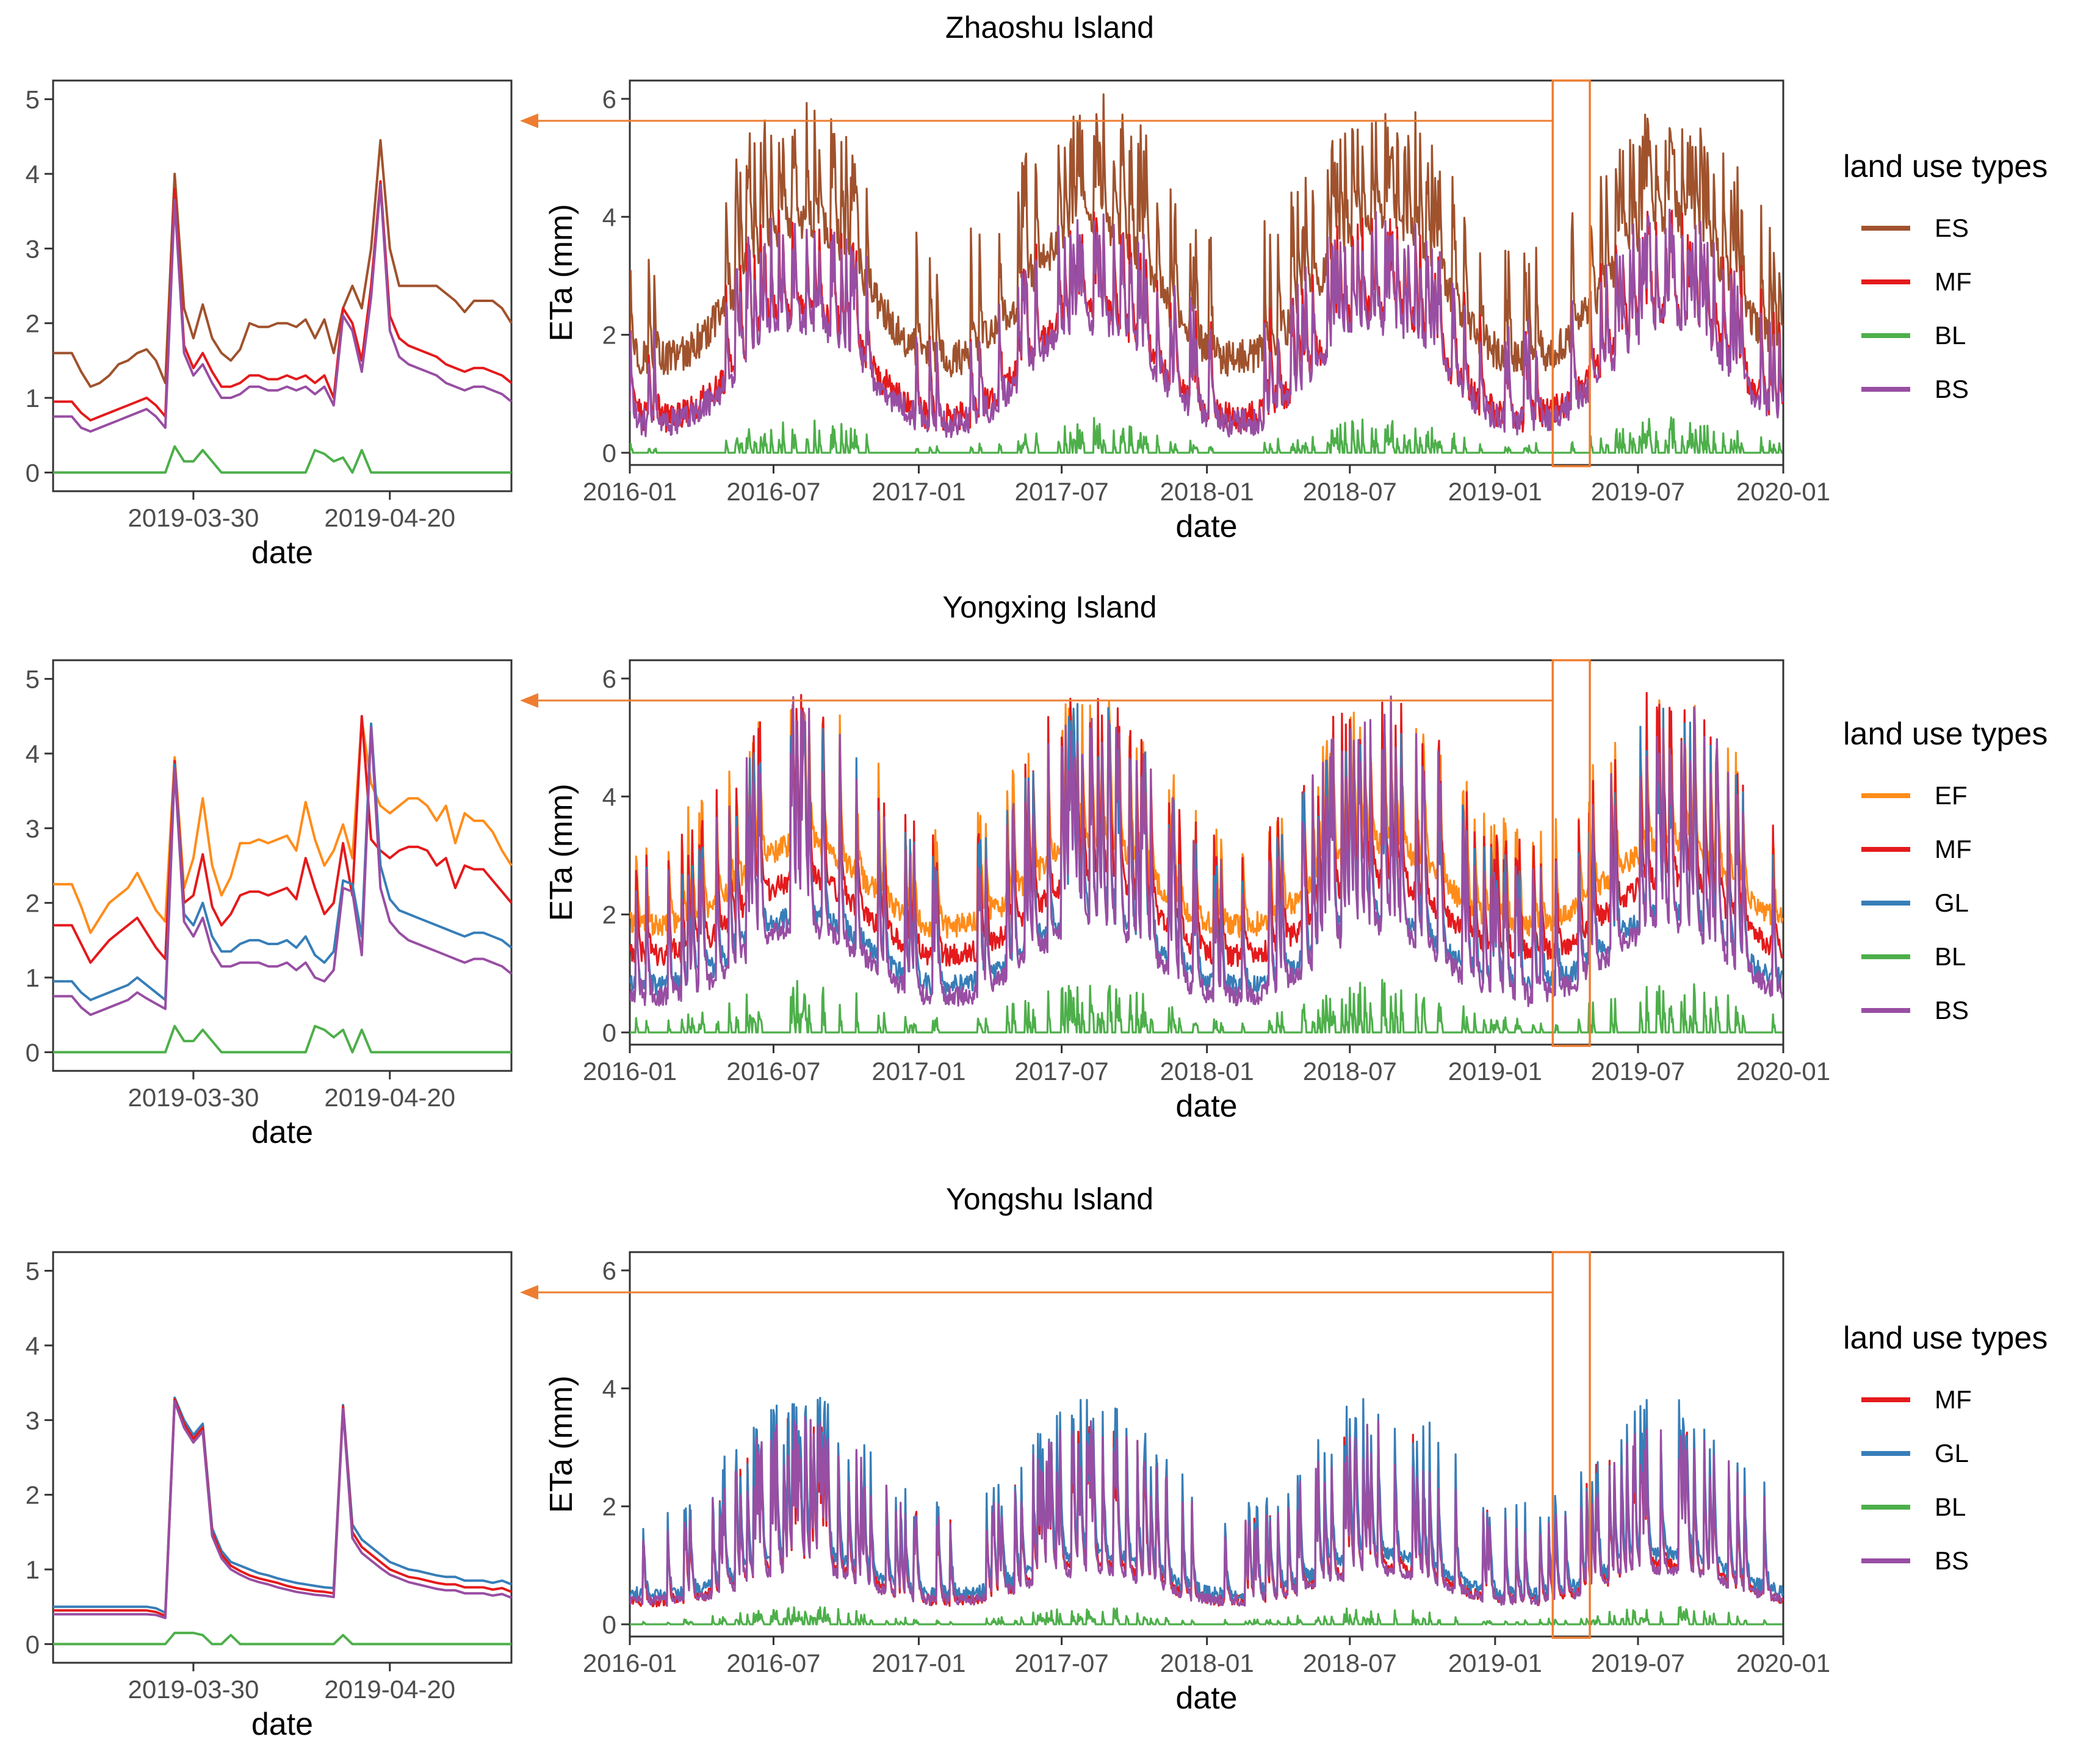 This screenshot has height=1761, width=2100. What do you see at coordinates (1952, 389) in the screenshot?
I see `legend-label: BS` at bounding box center [1952, 389].